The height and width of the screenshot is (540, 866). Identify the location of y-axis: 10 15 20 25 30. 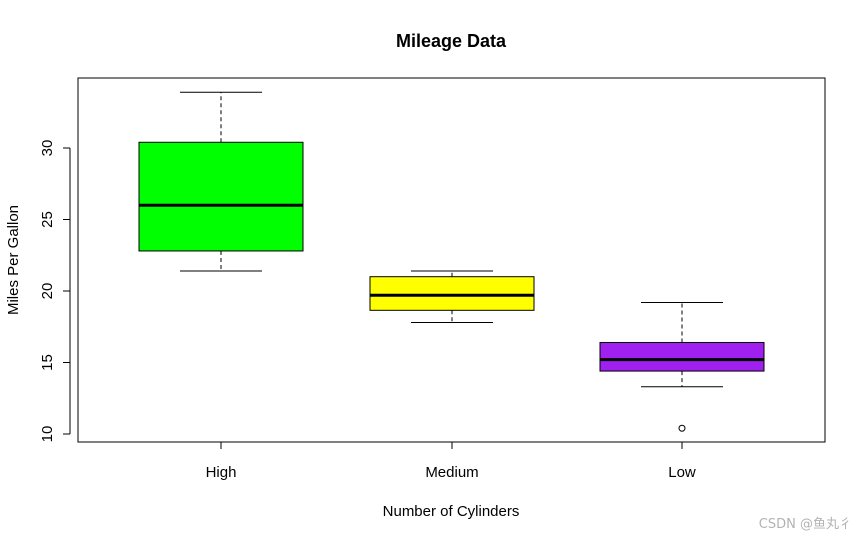
(55, 291).